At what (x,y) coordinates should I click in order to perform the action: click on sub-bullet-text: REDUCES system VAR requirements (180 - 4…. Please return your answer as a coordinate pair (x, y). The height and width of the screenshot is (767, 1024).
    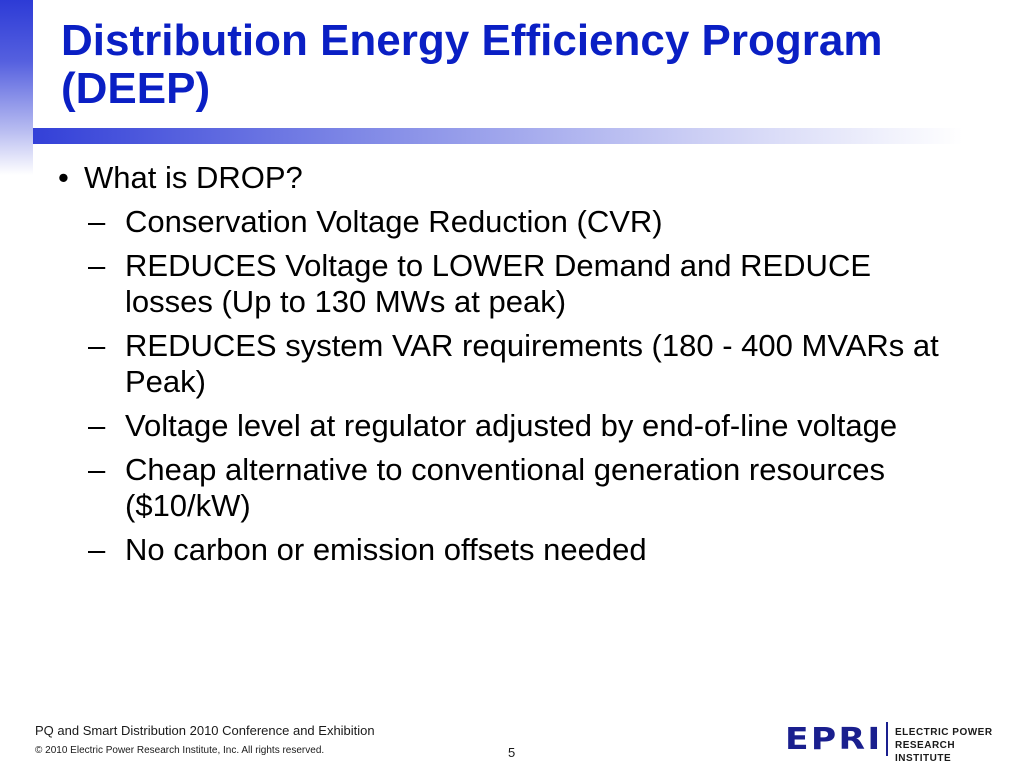
    Looking at the image, I should click on (532, 363).